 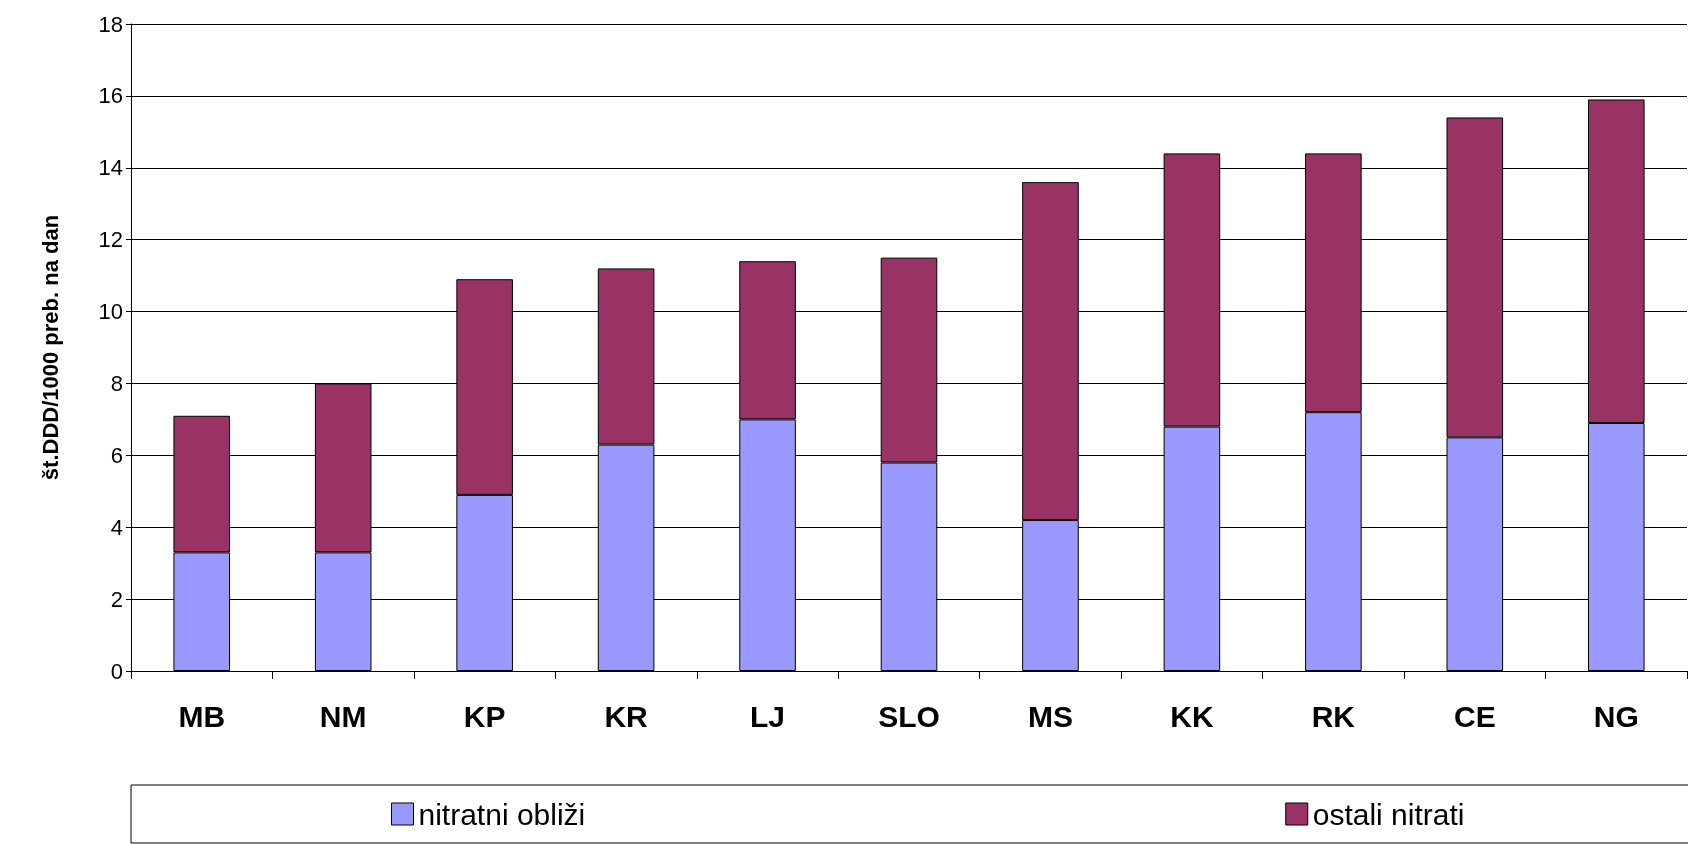 What do you see at coordinates (1616, 716) in the screenshot?
I see `x-tick-label: NG` at bounding box center [1616, 716].